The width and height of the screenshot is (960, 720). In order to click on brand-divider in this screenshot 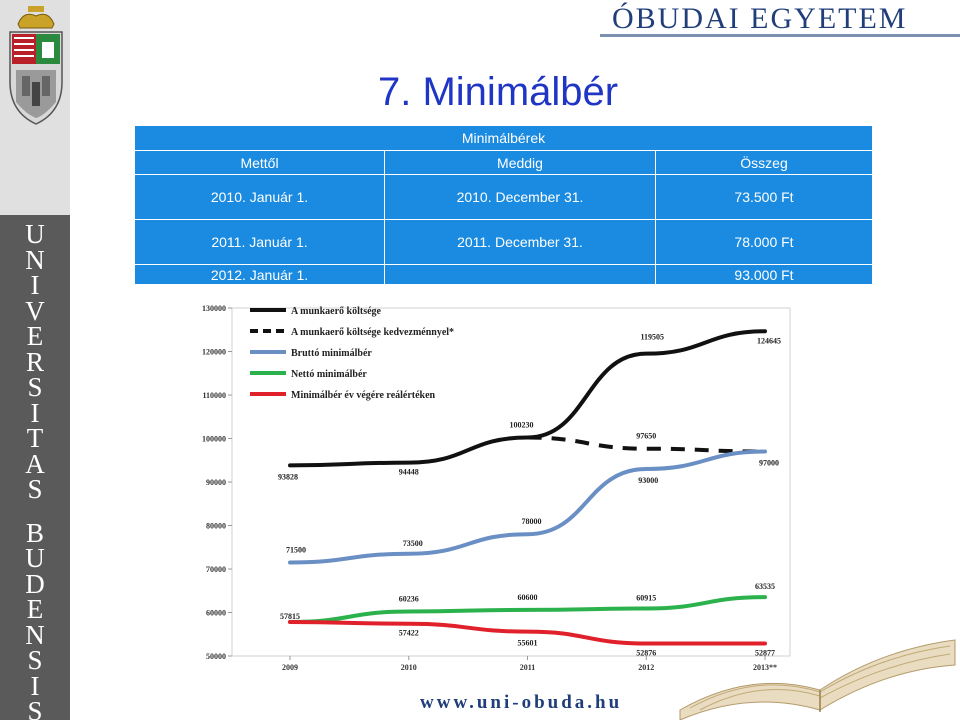, I will do `click(780, 35)`.